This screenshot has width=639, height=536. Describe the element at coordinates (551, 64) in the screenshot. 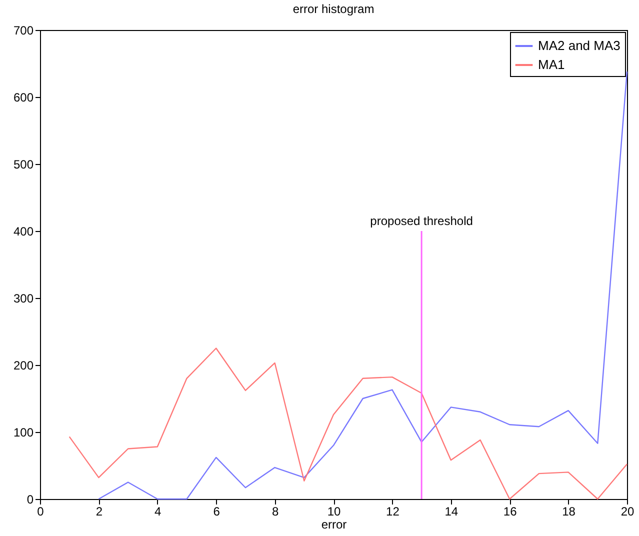

I see `legend-label: MA1` at that location.